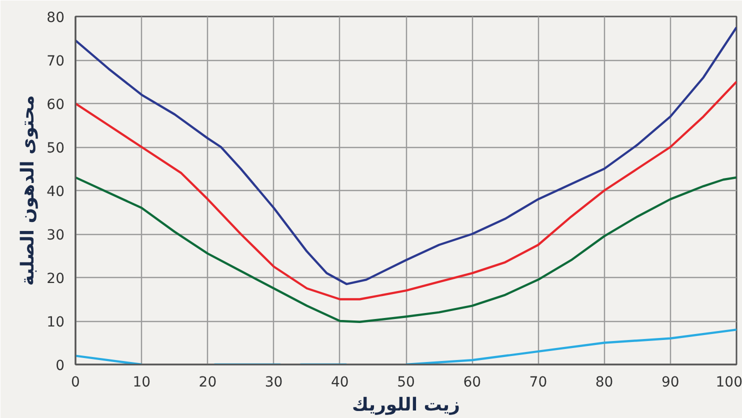 The width and height of the screenshot is (742, 418). What do you see at coordinates (55, 279) in the screenshot?
I see `y-tick-label: 20` at bounding box center [55, 279].